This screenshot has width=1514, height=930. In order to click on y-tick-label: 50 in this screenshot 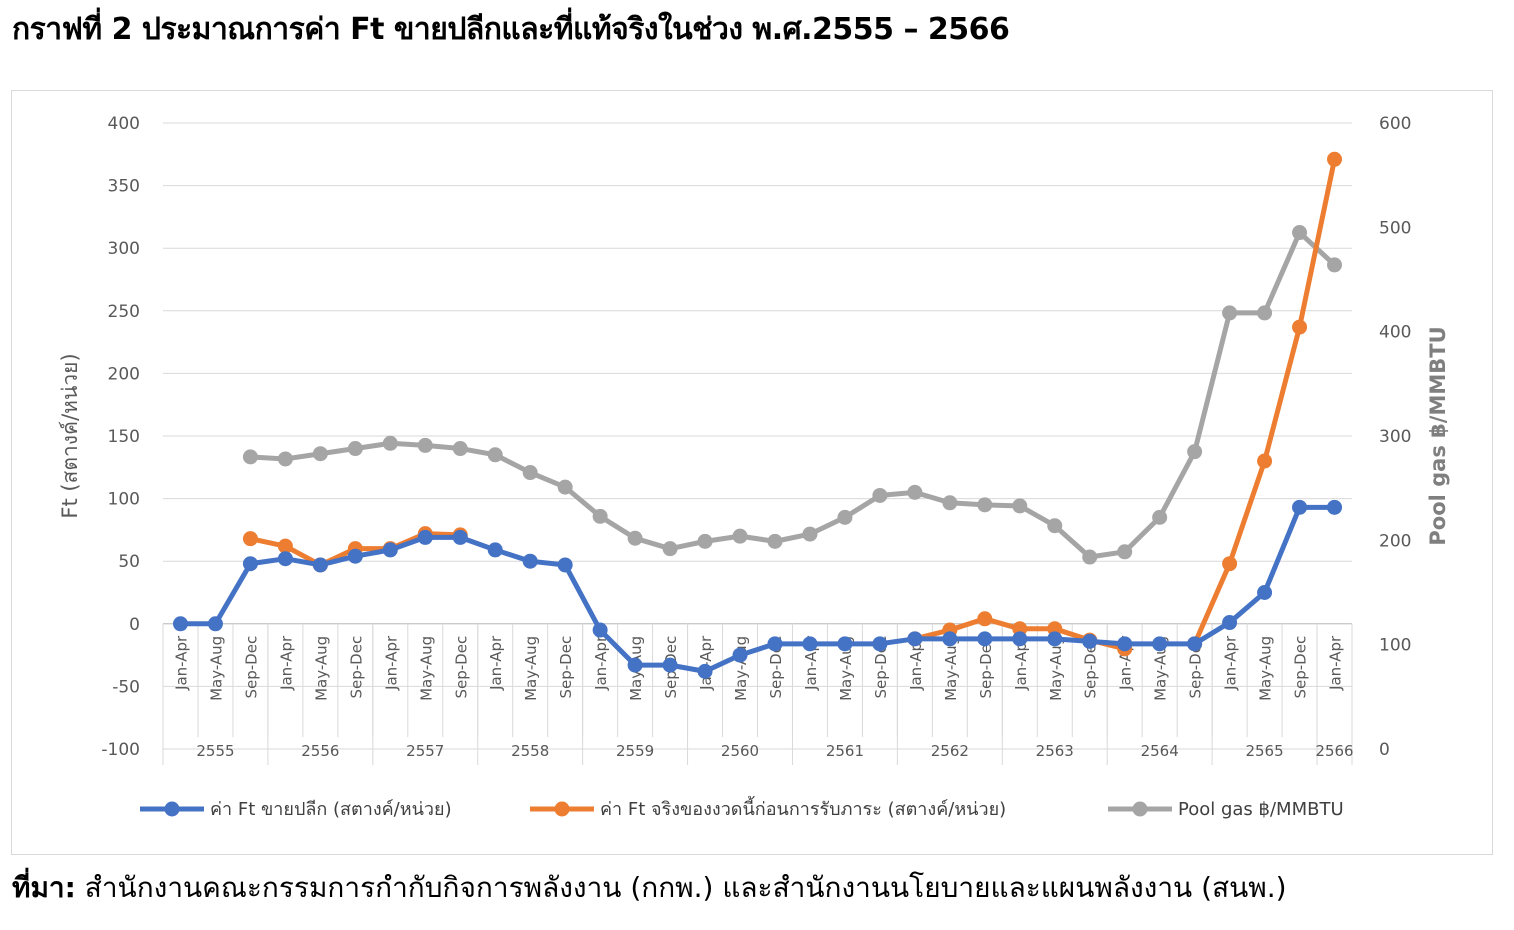, I will do `click(129, 562)`.